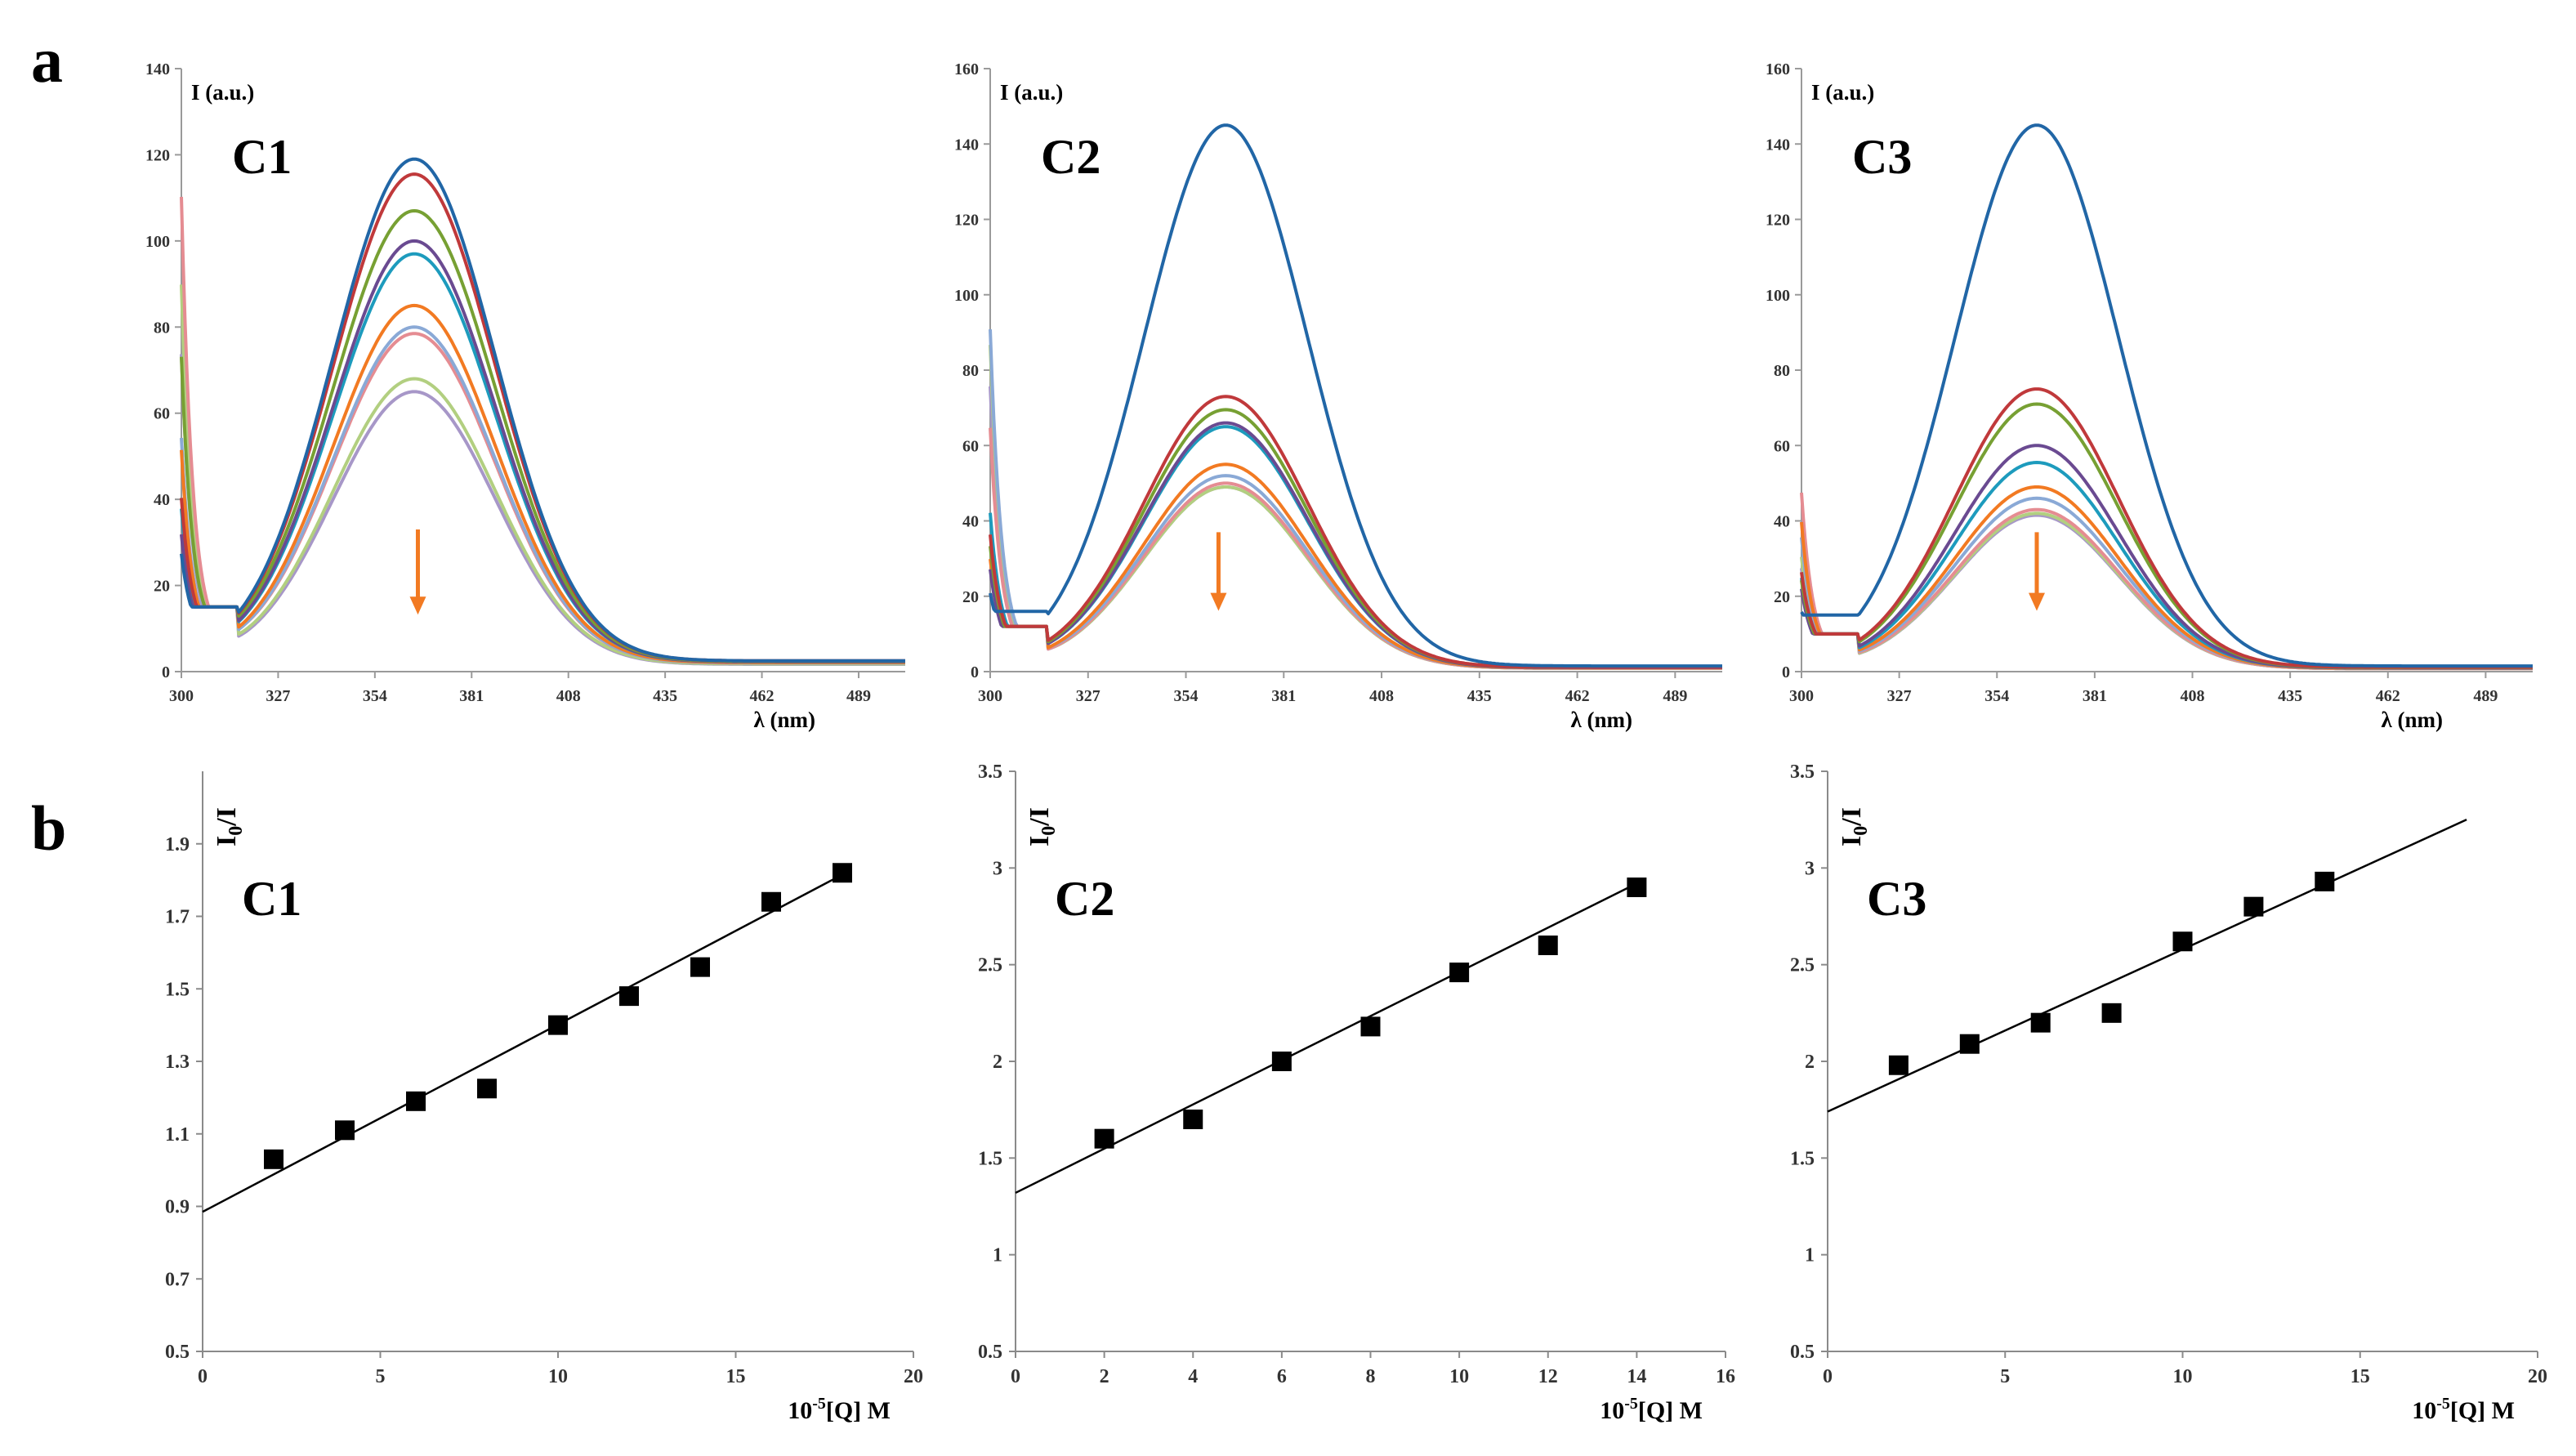 The image size is (2576, 1456). What do you see at coordinates (2183, 1376) in the screenshot?
I see `x-tick-label: 10` at bounding box center [2183, 1376].